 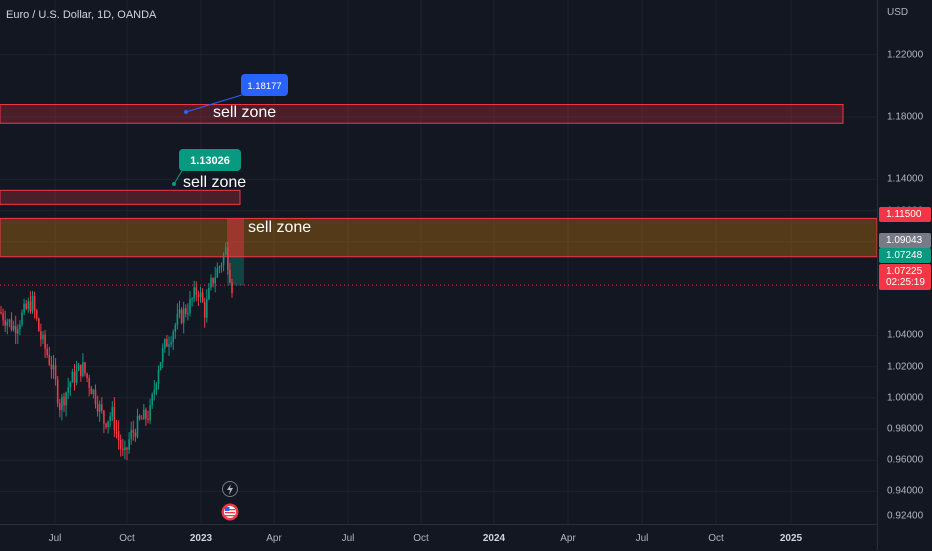 What do you see at coordinates (244, 112) in the screenshot?
I see `sell-zone-label: sell zone` at bounding box center [244, 112].